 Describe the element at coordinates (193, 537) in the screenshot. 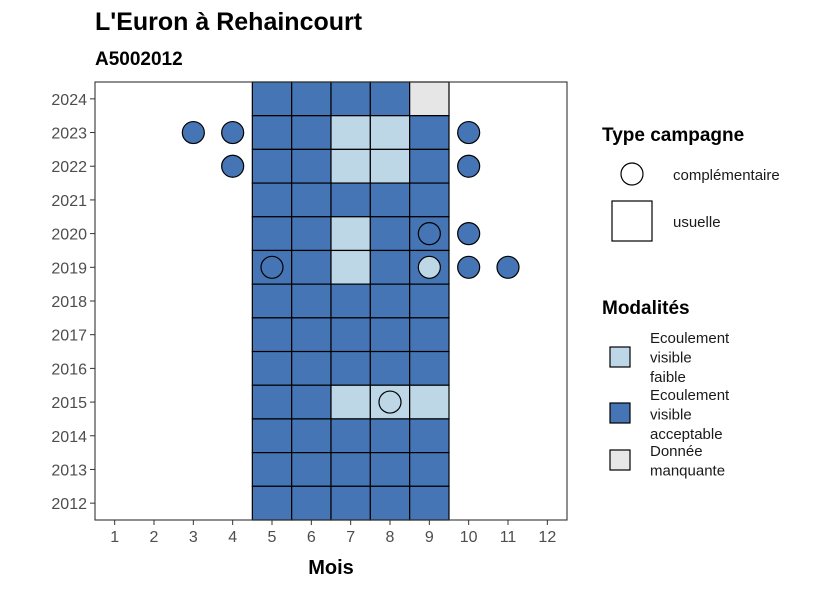

I see `x-tick-label: 3` at that location.